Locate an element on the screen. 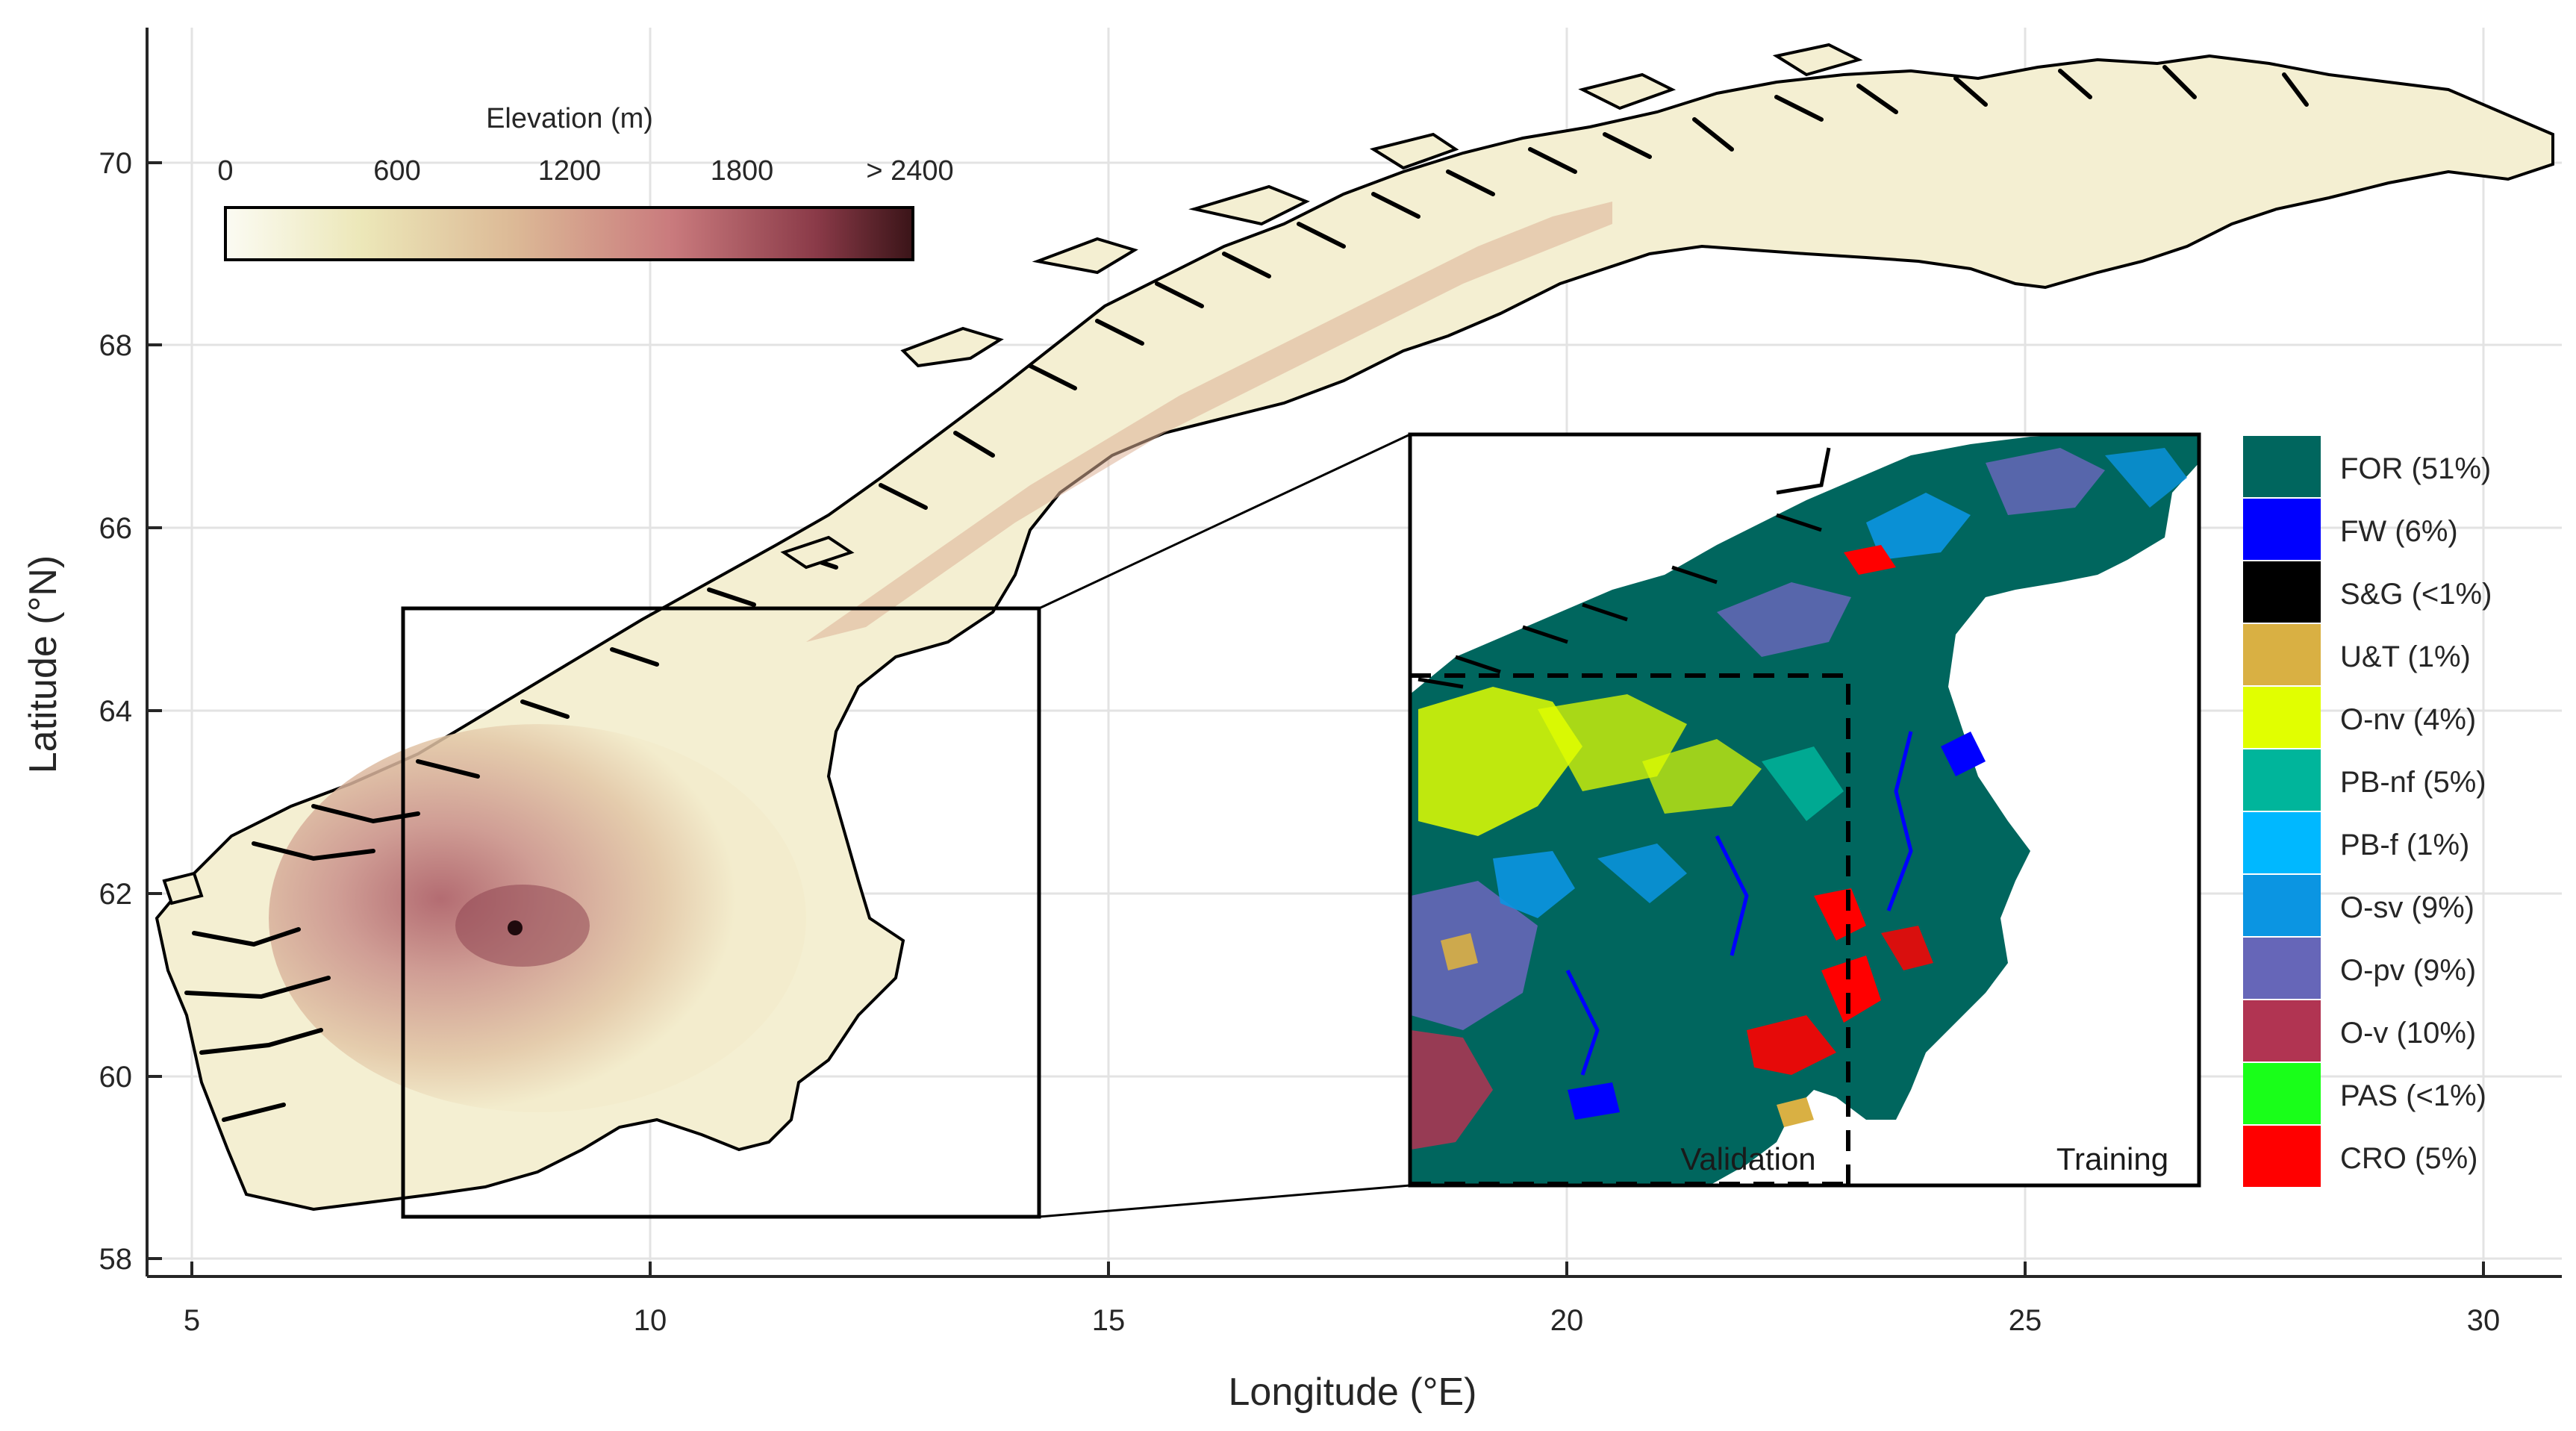  validation-boundary is located at coordinates (1630, 929).